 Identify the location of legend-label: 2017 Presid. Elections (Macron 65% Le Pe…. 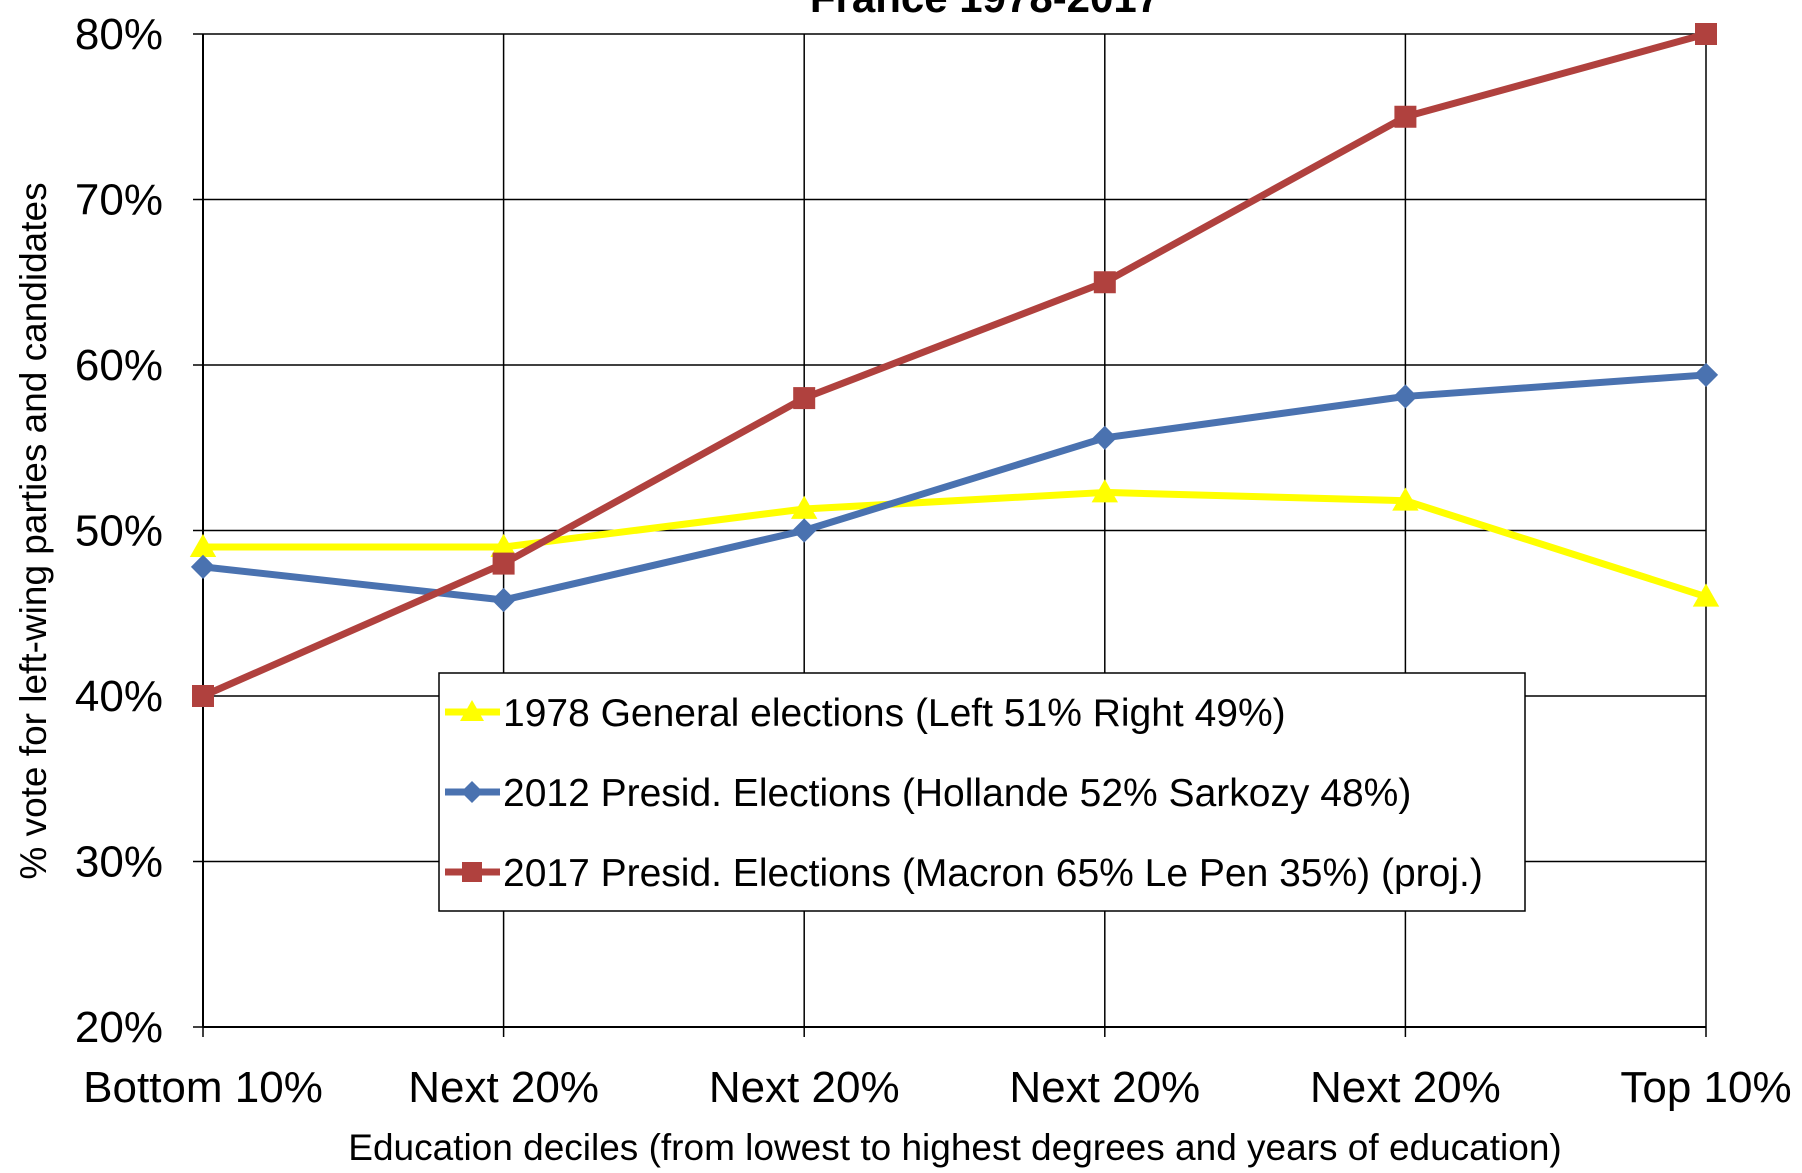
(993, 873).